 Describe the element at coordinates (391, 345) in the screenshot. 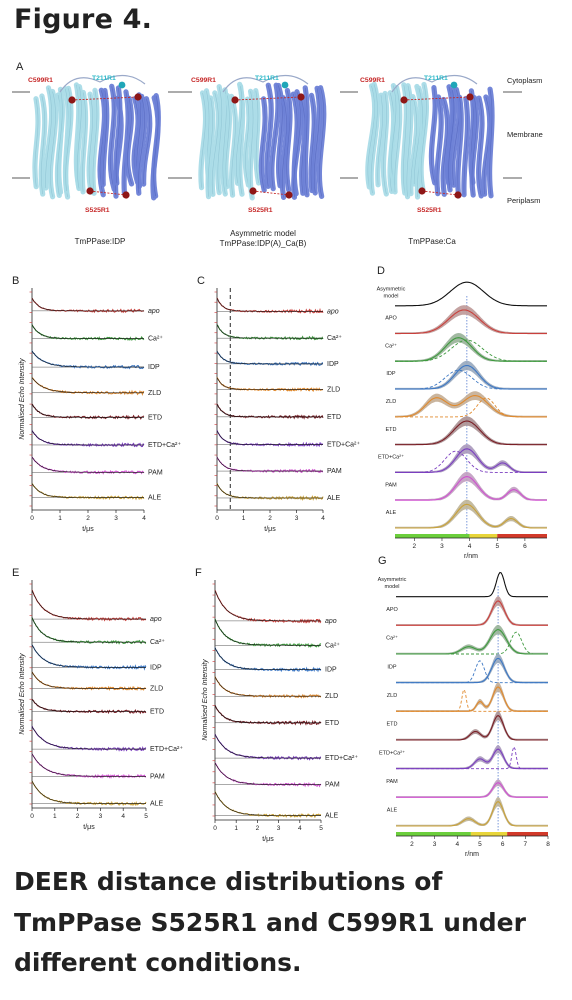

I see `dist-label-ca: Ca²⁺` at that location.